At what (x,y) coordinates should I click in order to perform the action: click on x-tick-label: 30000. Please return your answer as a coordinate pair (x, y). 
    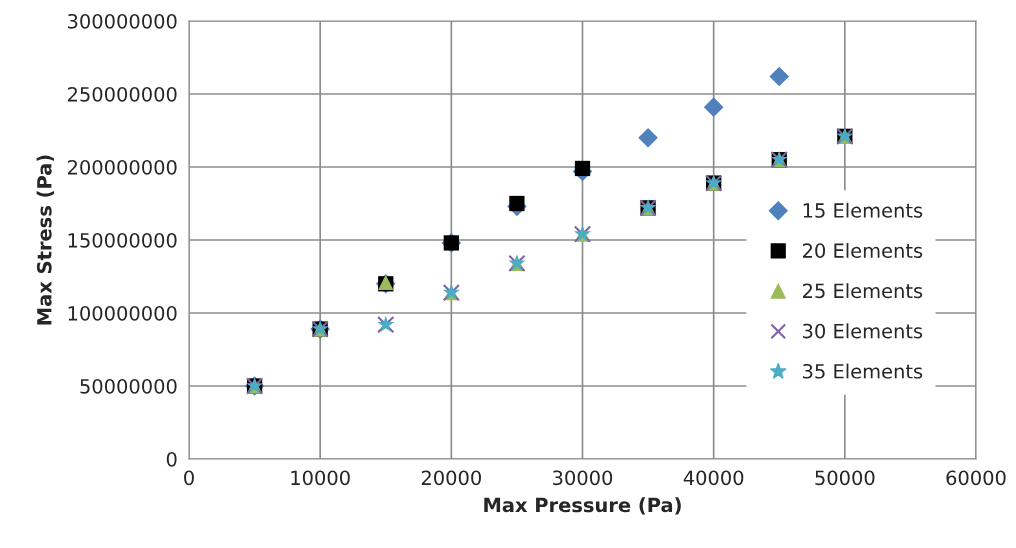
    Looking at the image, I should click on (583, 478).